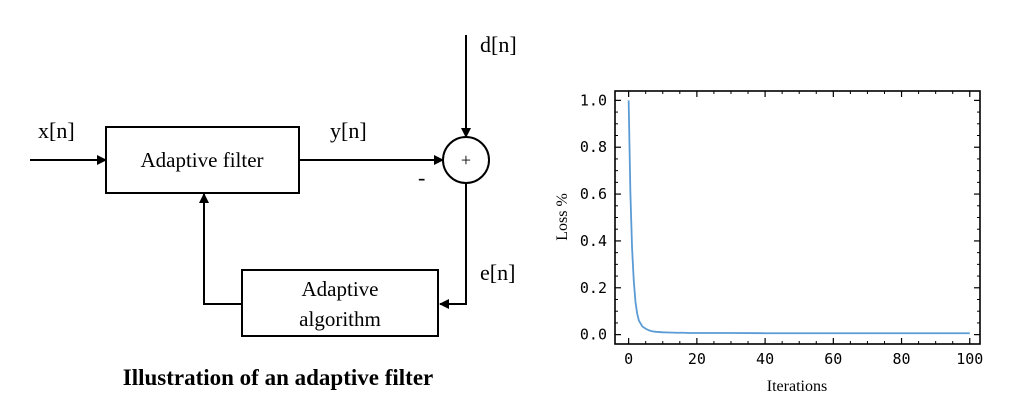 Image resolution: width=1015 pixels, height=411 pixels. What do you see at coordinates (201, 160) in the screenshot?
I see `adaptive-filter-label: Adaptive filter` at bounding box center [201, 160].